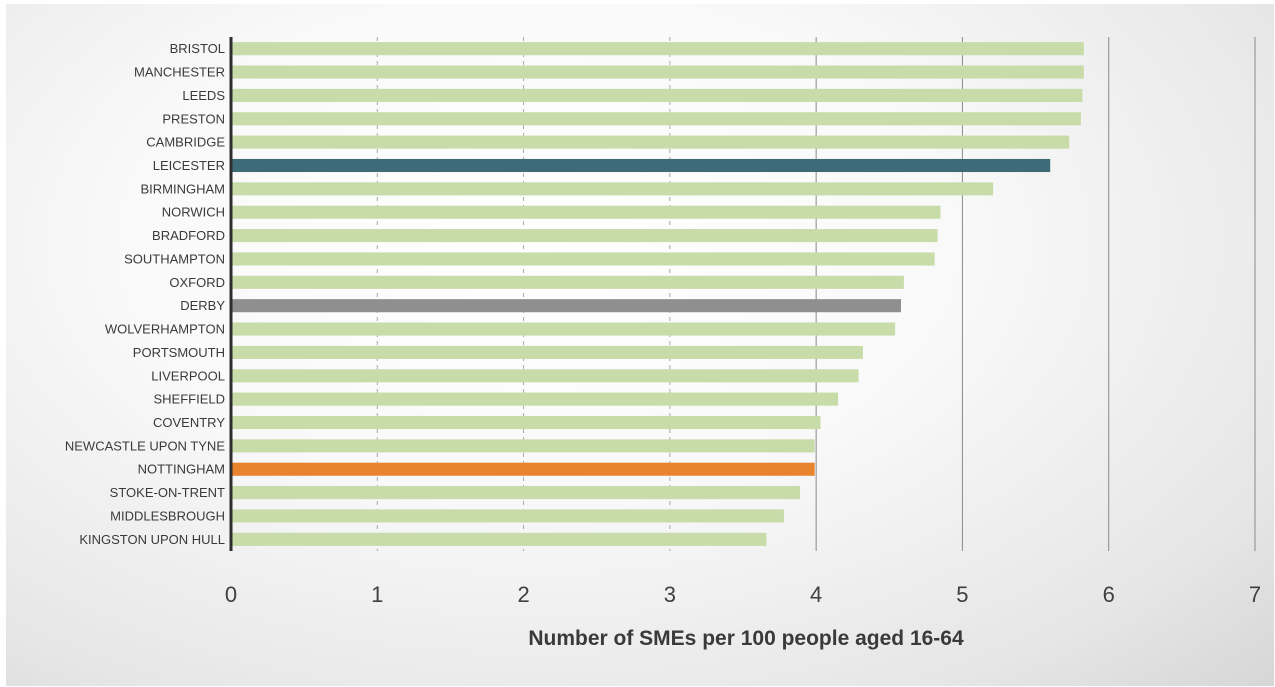 The height and width of the screenshot is (687, 1275). Describe the element at coordinates (179, 72) in the screenshot. I see `category-label-manchester: MANCHESTER` at that location.